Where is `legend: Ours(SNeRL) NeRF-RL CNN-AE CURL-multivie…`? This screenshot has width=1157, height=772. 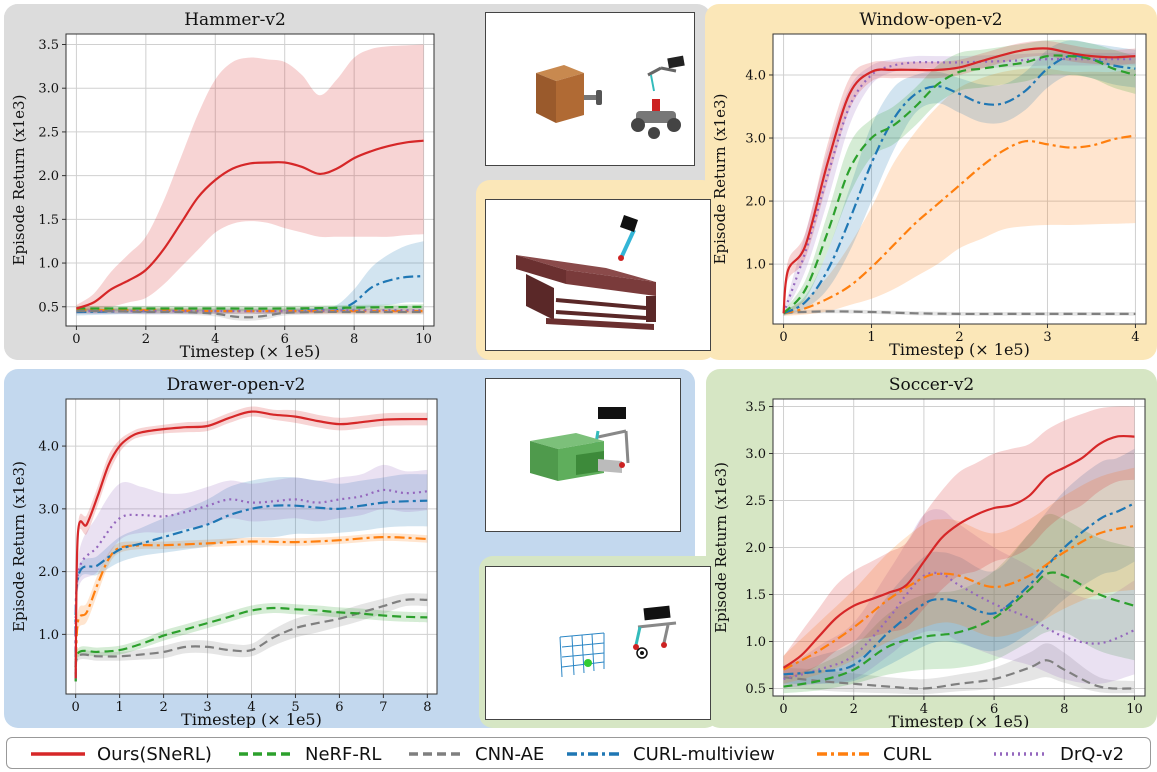 legend: Ours(SNeRL) NeRF-RL CNN-AE CURL-multivie… is located at coordinates (578, 753).